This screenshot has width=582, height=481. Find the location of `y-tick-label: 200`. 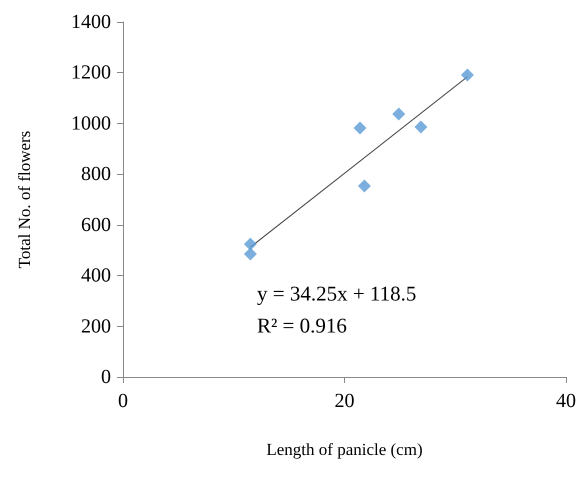

y-tick-label: 200 is located at coordinates (96, 326).